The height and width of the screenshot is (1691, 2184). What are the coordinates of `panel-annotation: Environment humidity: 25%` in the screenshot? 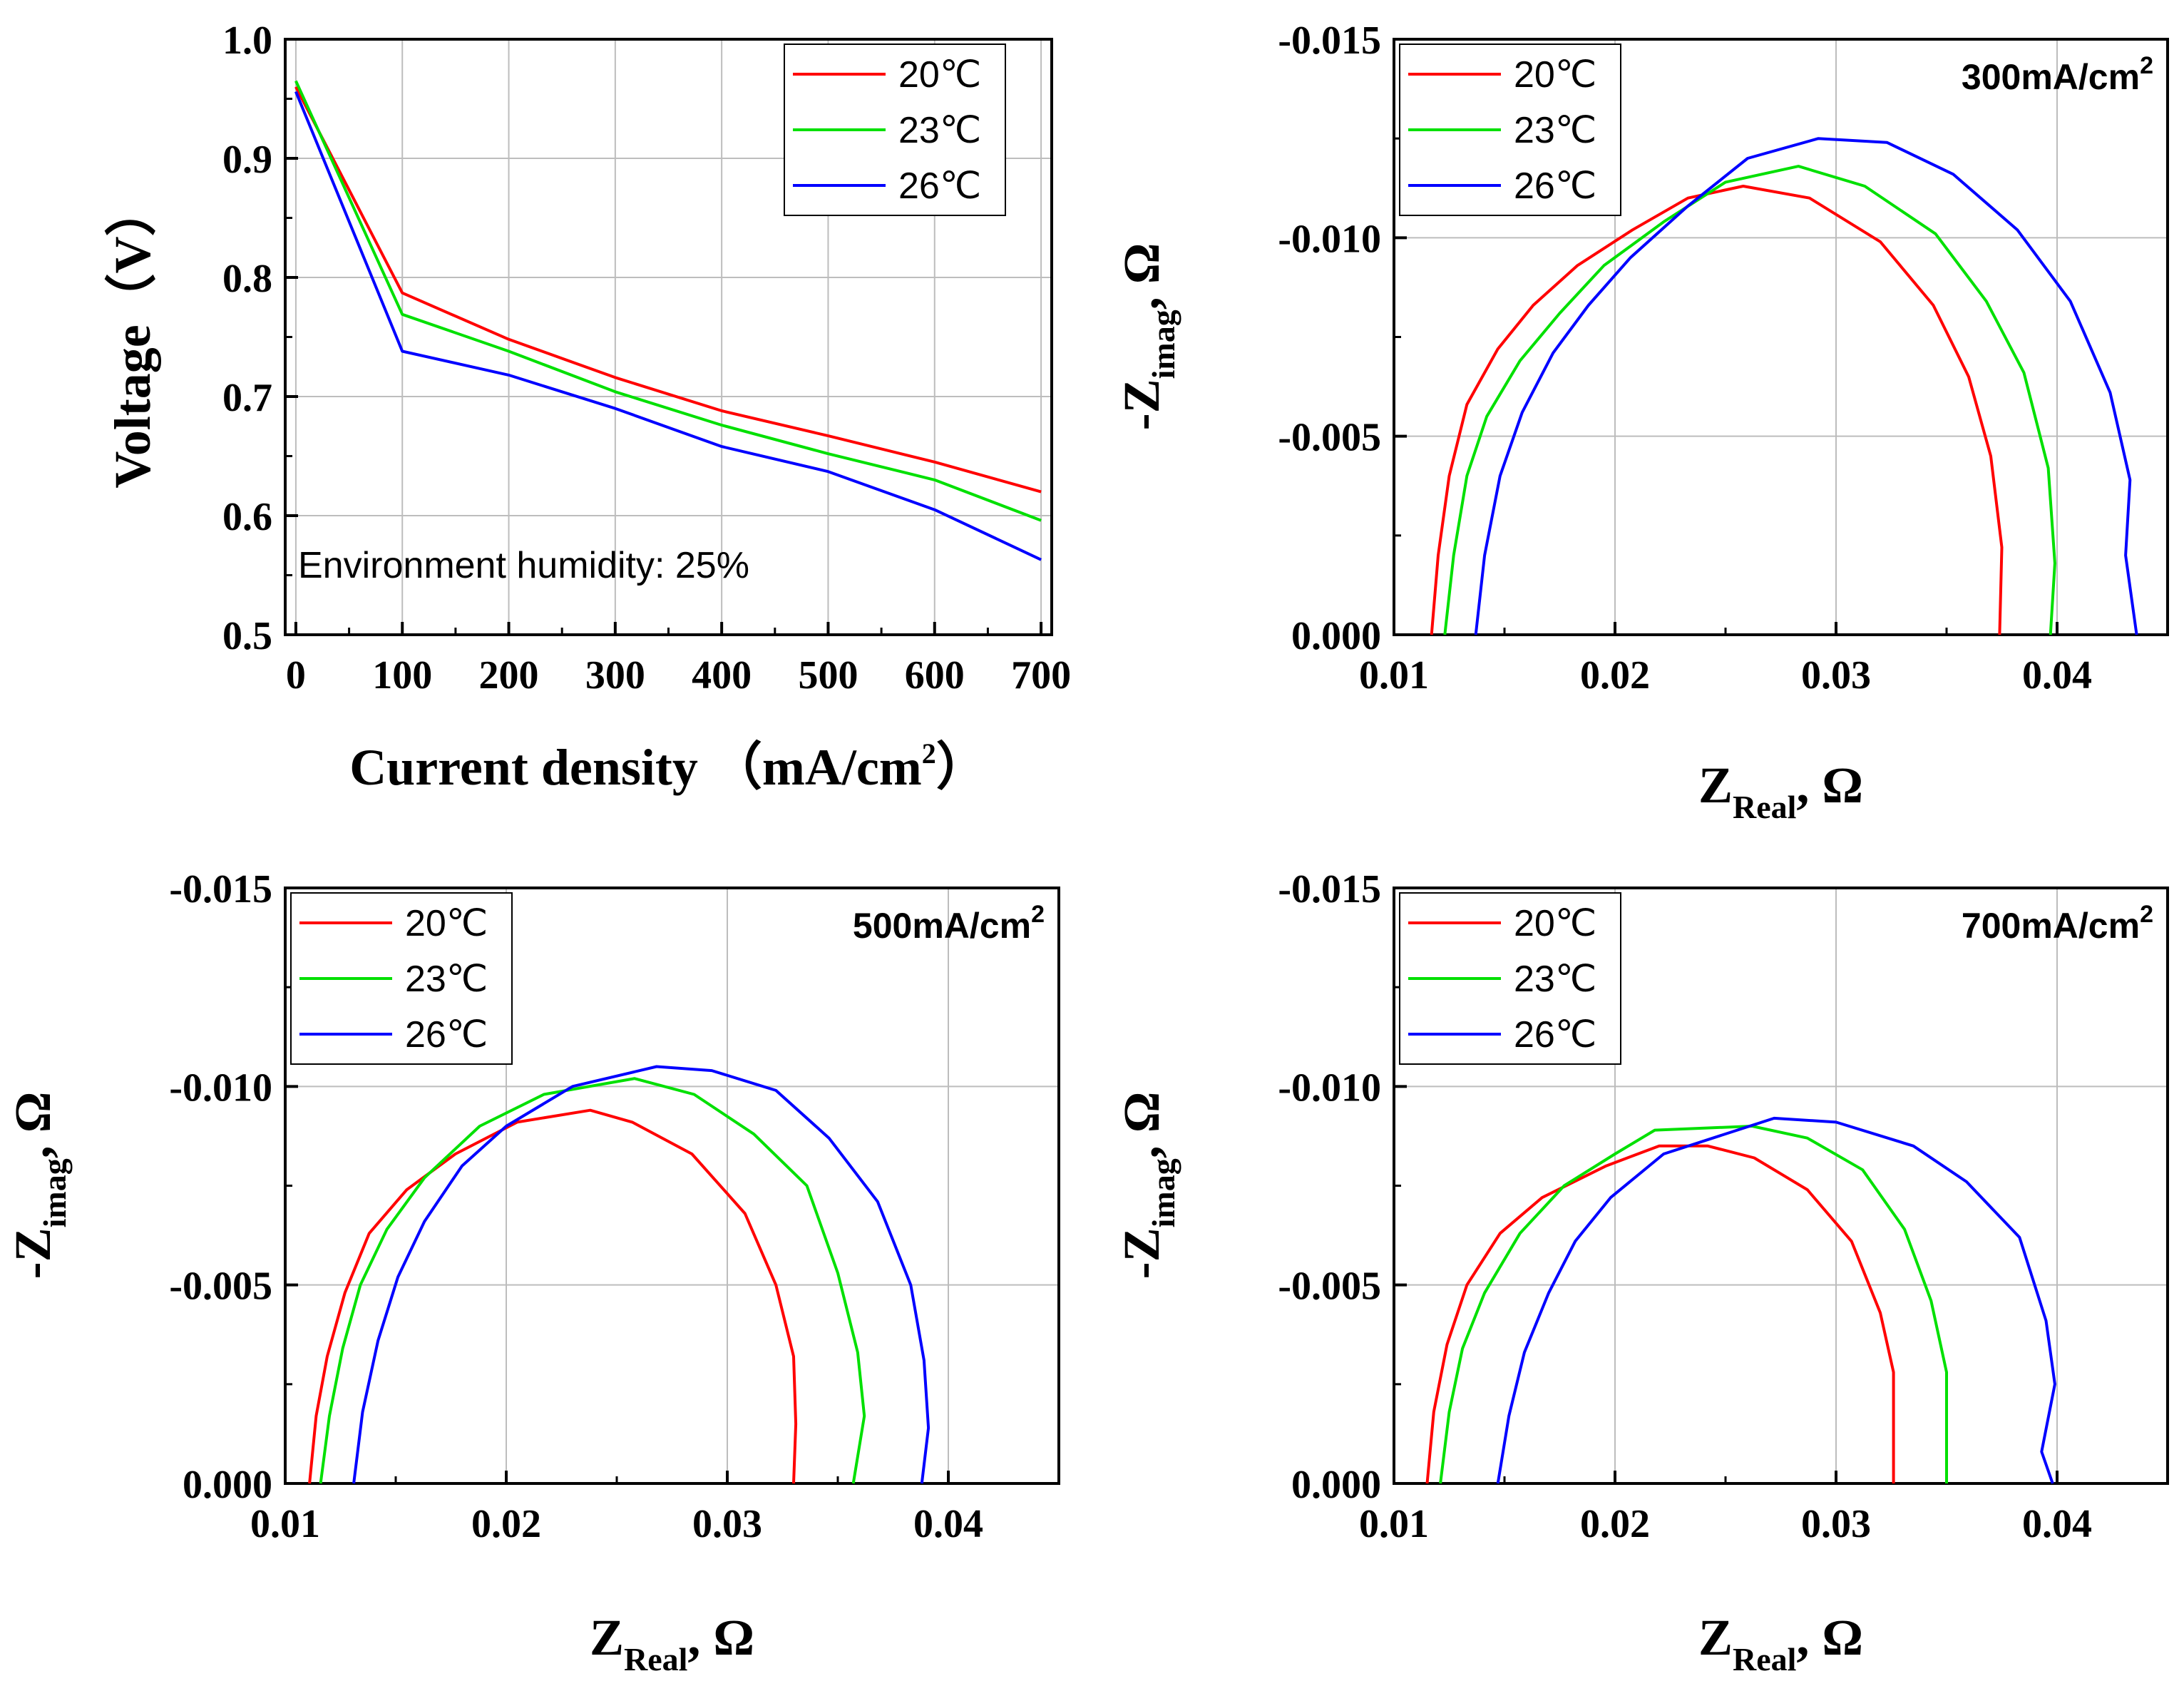 It's located at (523, 565).